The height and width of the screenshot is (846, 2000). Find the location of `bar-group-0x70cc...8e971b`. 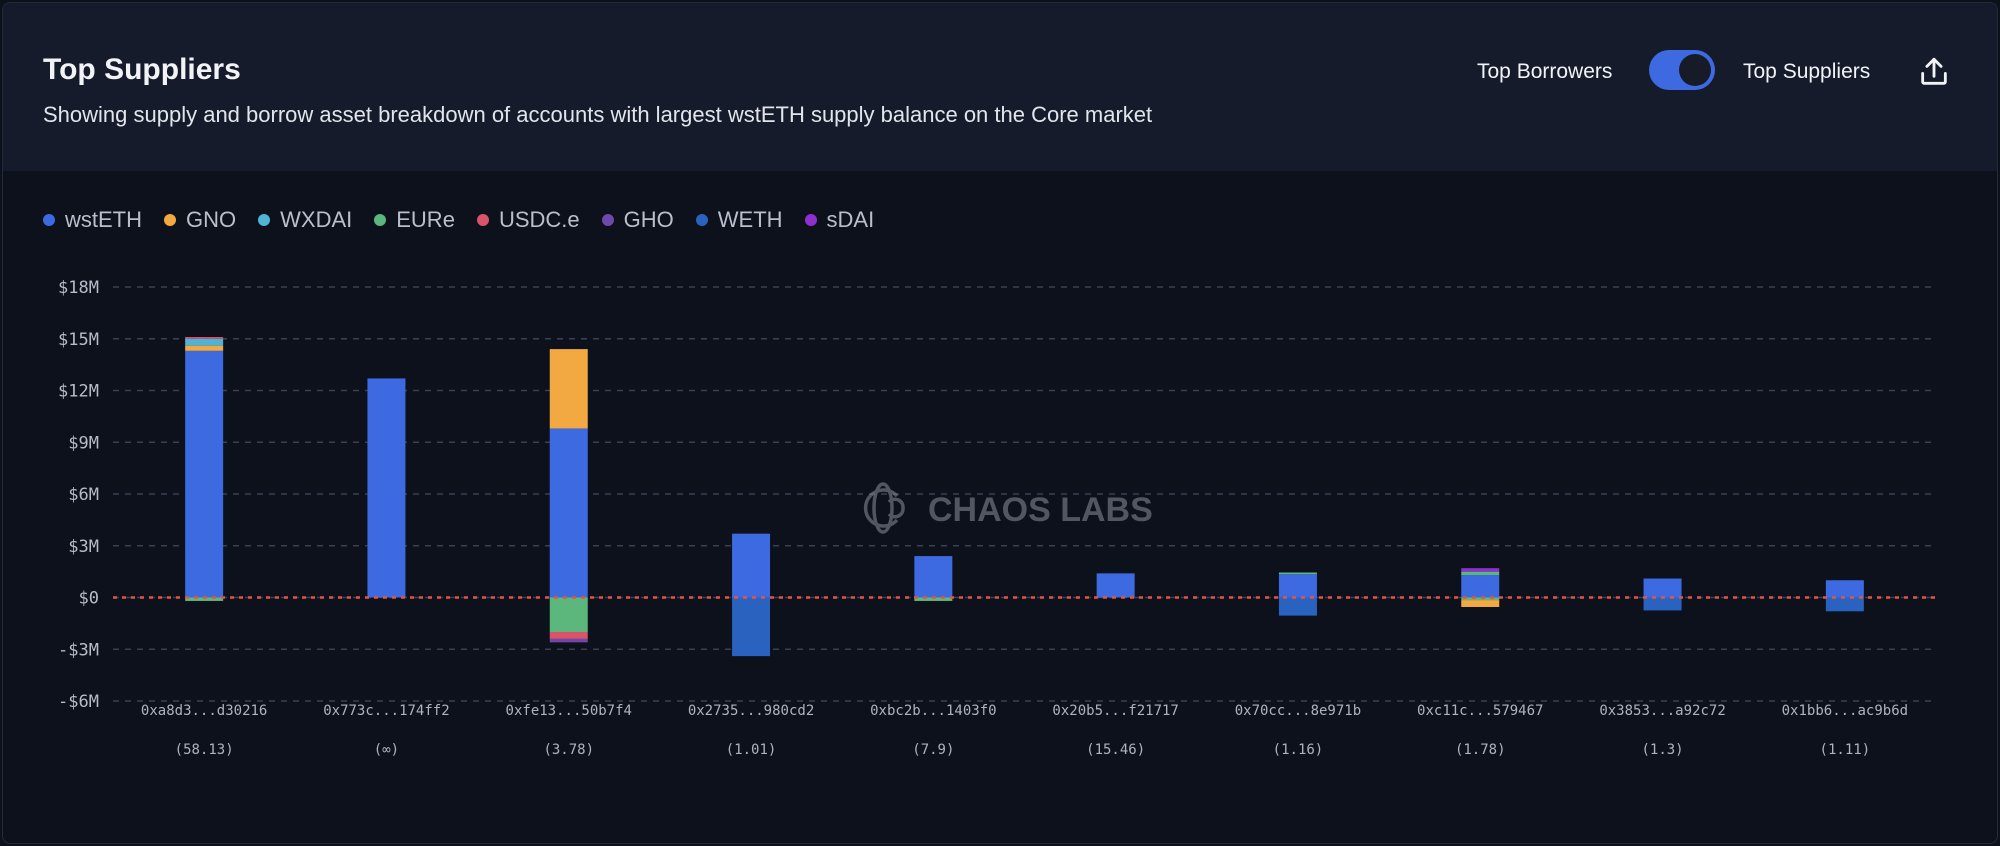

bar-group-0x70cc...8e971b is located at coordinates (1297, 594).